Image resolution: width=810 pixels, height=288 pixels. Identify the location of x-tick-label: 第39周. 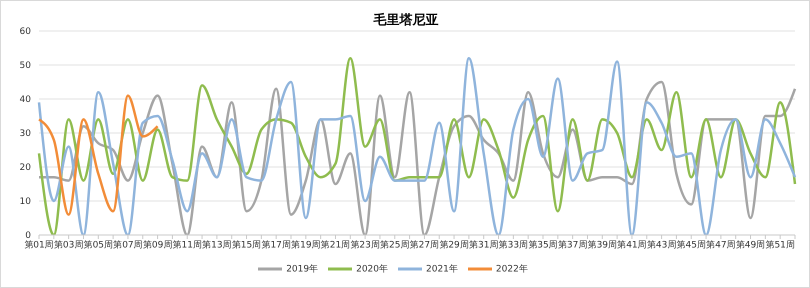
(603, 244).